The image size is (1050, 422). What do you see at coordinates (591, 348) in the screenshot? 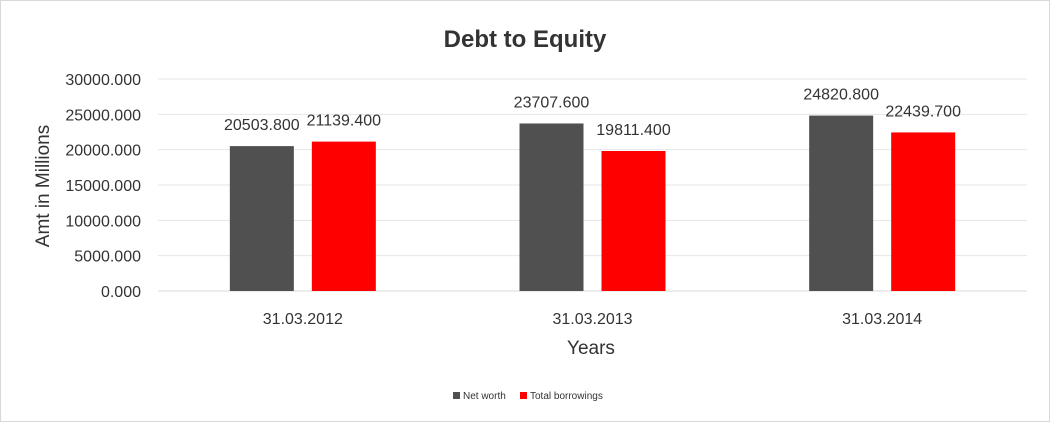
I see `x-axis-title: Years` at bounding box center [591, 348].